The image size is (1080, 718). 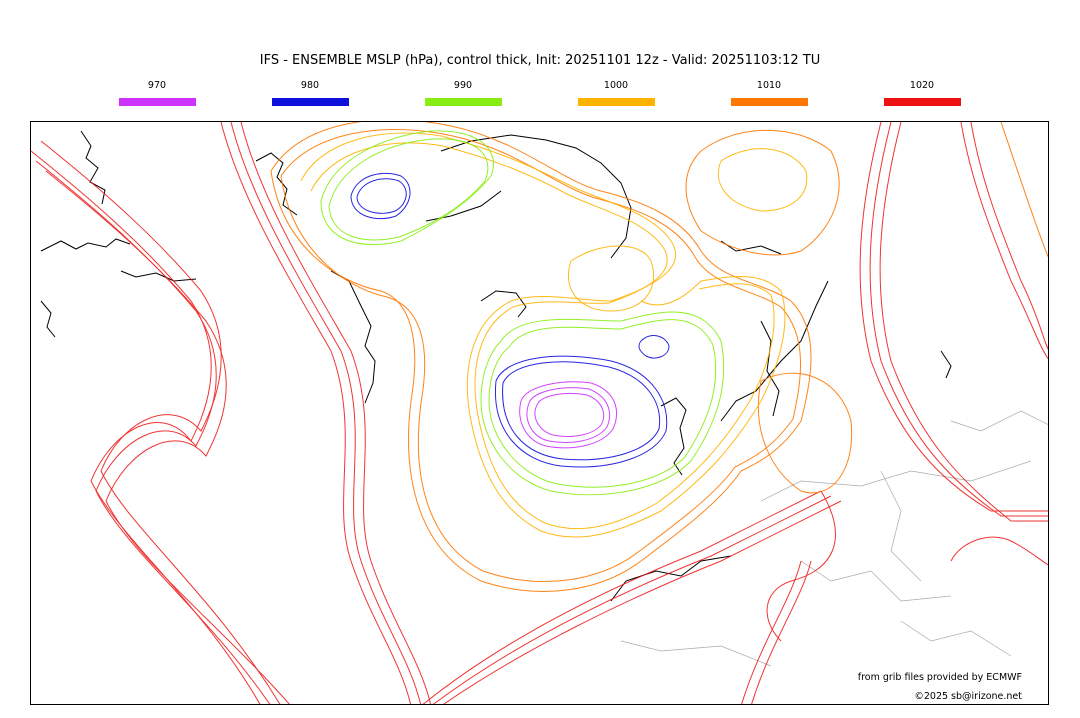 What do you see at coordinates (769, 93) in the screenshot?
I see `legend-item-1010: 1010` at bounding box center [769, 93].